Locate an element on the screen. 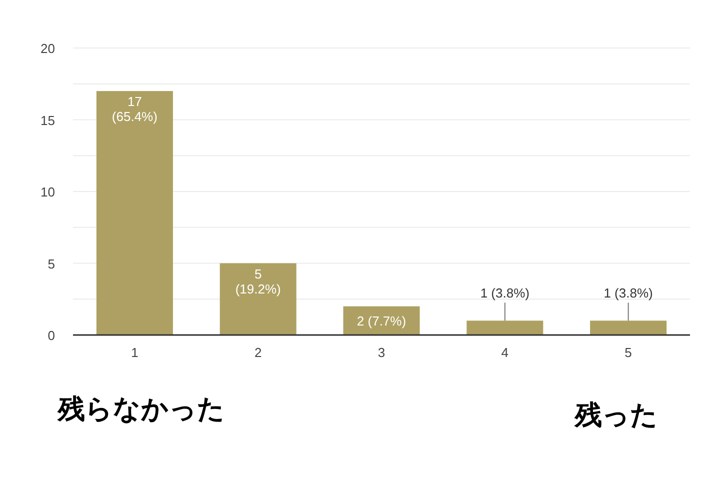 Image resolution: width=720 pixels, height=478 pixels. x-tick-label: 5 is located at coordinates (628, 352).